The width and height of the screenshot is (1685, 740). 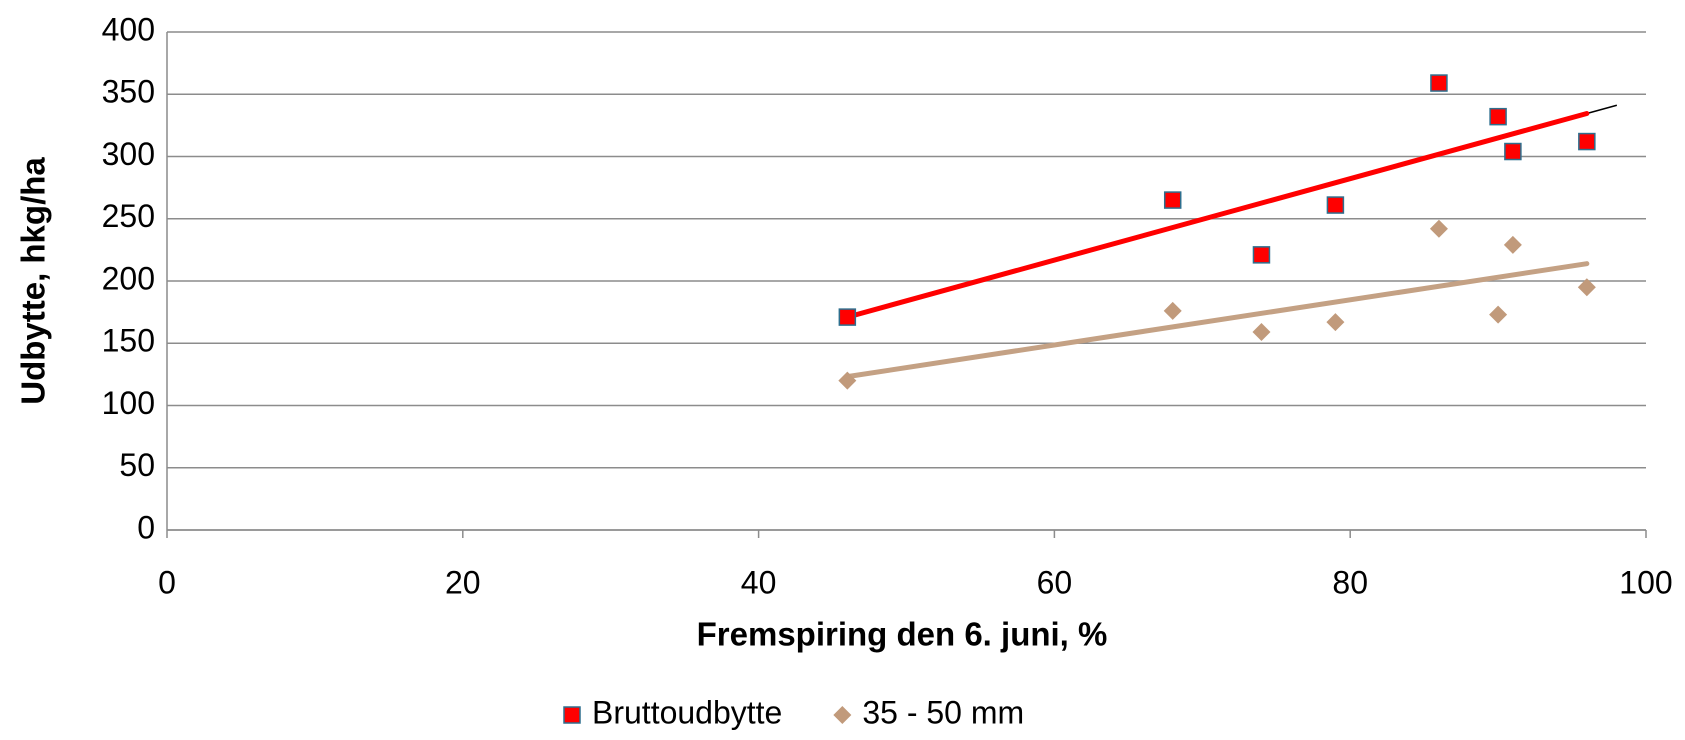 I want to click on x-tick-label: 60, so click(x=1055, y=582).